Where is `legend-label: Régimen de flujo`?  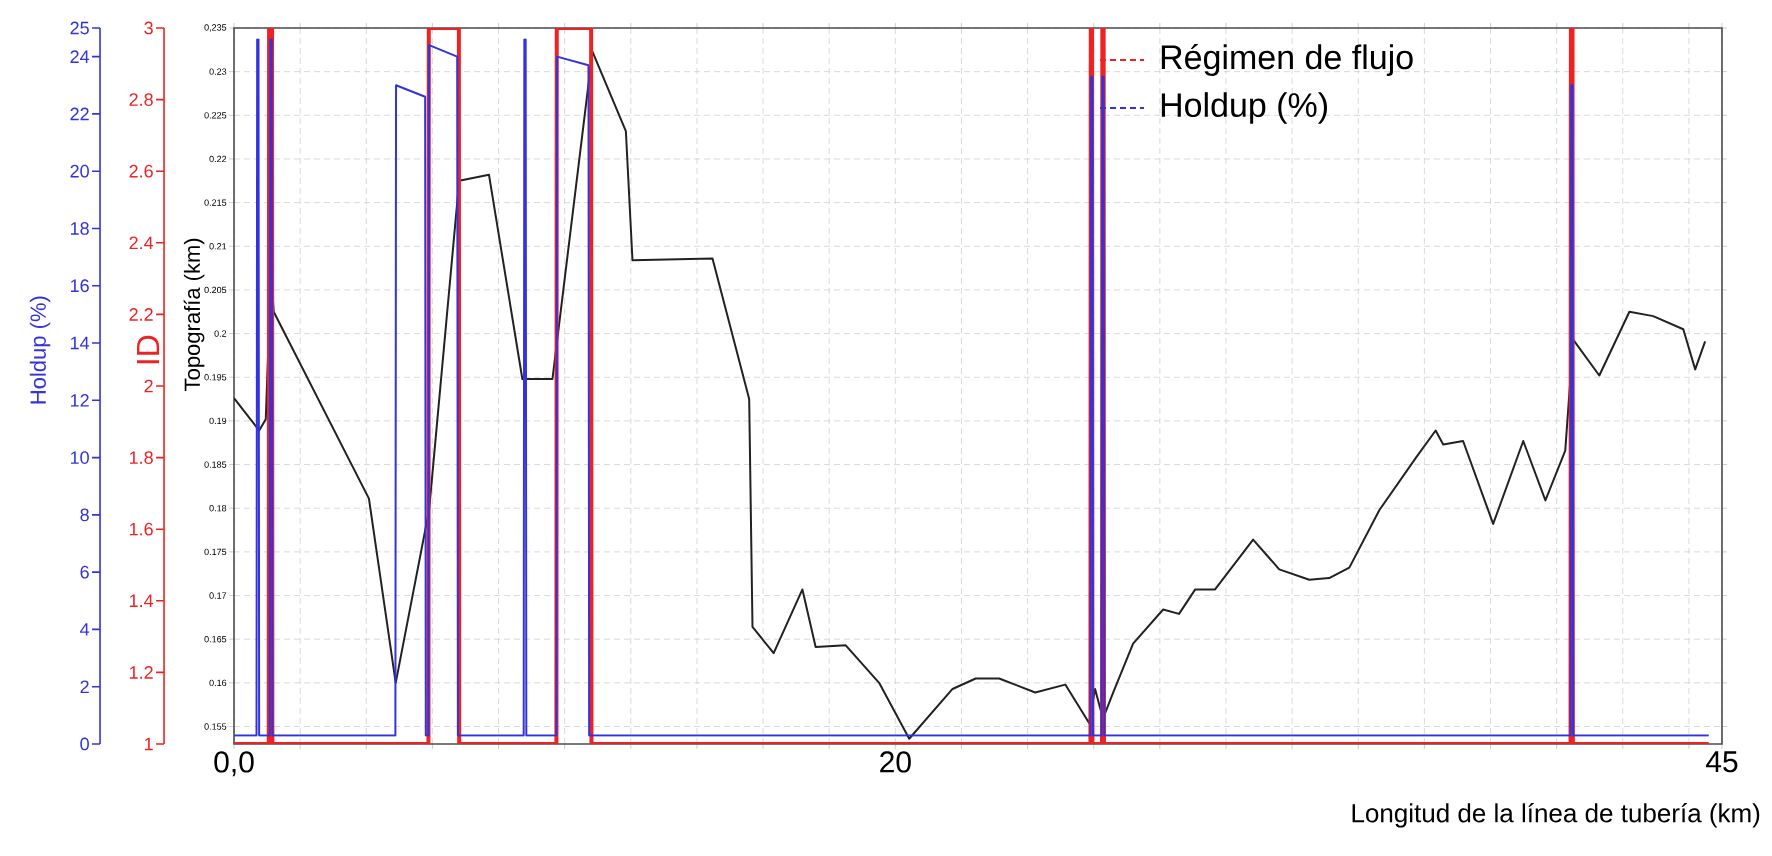 legend-label: Régimen de flujo is located at coordinates (1287, 60).